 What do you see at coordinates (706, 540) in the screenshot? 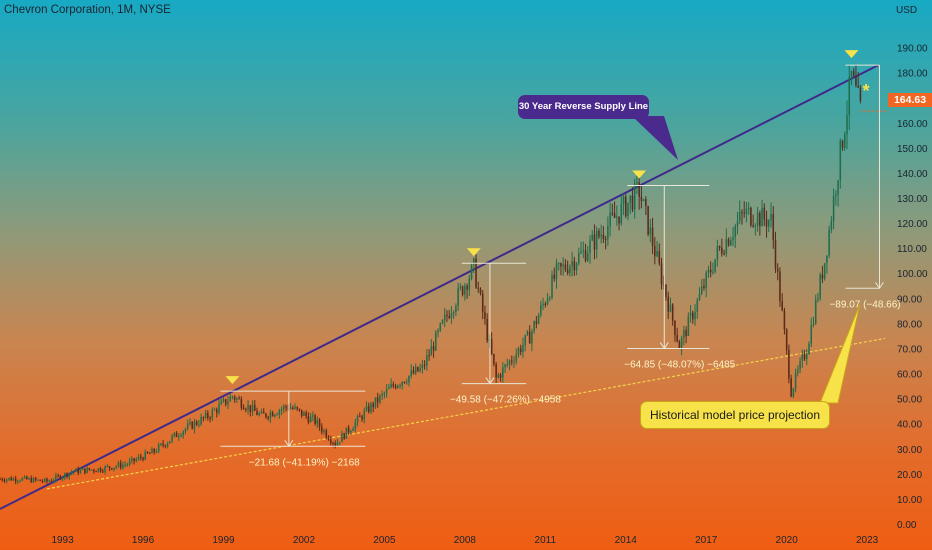
I see `x-tick-label: 2017` at bounding box center [706, 540].